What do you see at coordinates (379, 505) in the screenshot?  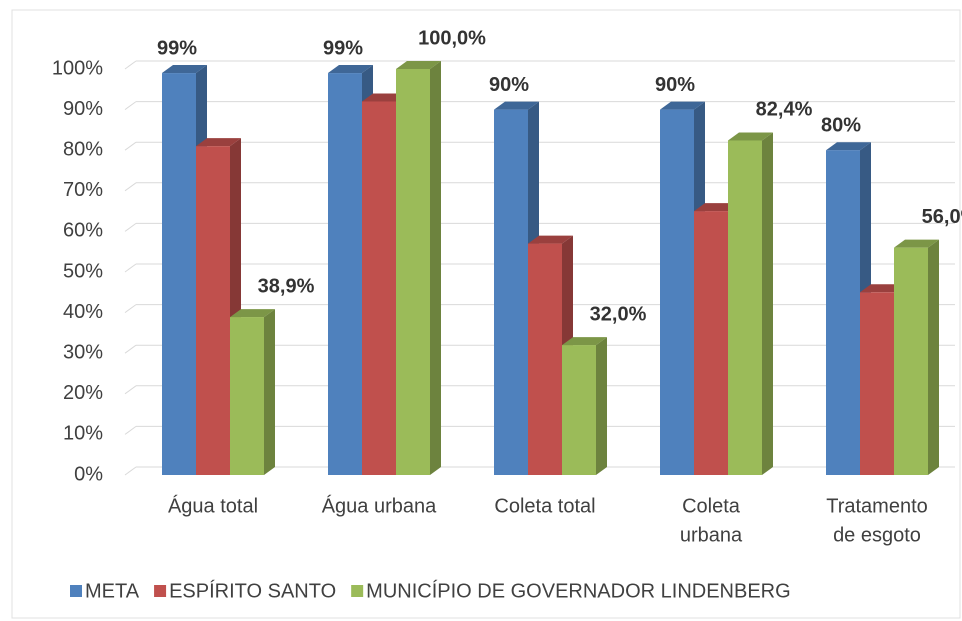 I see `x-tick-label: Água urbana` at bounding box center [379, 505].